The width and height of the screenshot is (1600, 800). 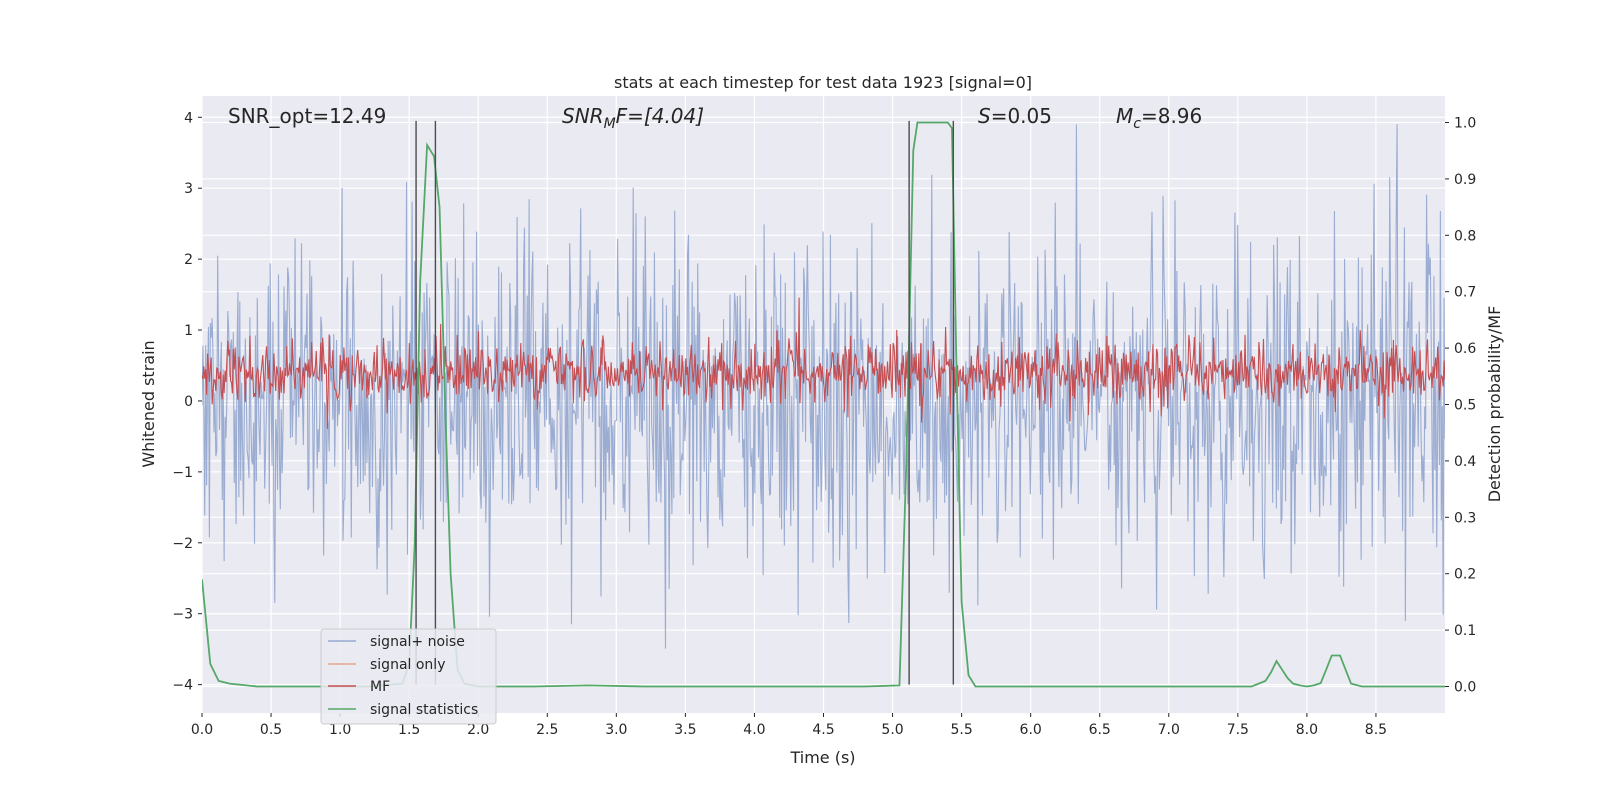 I want to click on snr-mf-subscript: M, so click(x=610, y=124).